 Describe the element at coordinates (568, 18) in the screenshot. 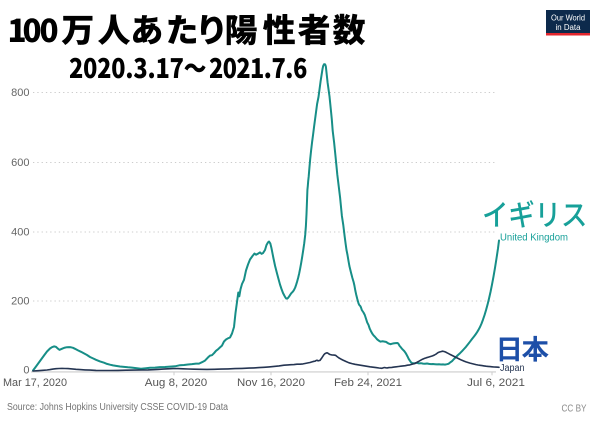

I see `svg-text: Our World` at that location.